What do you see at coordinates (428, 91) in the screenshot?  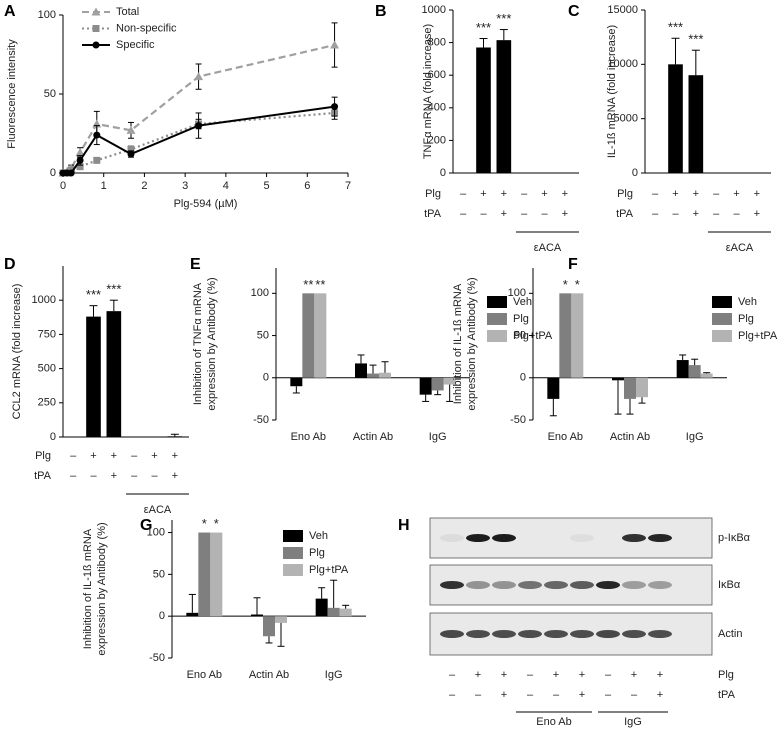 I see `y-axis-label: TNFα mRNA (fold increase)` at bounding box center [428, 91].